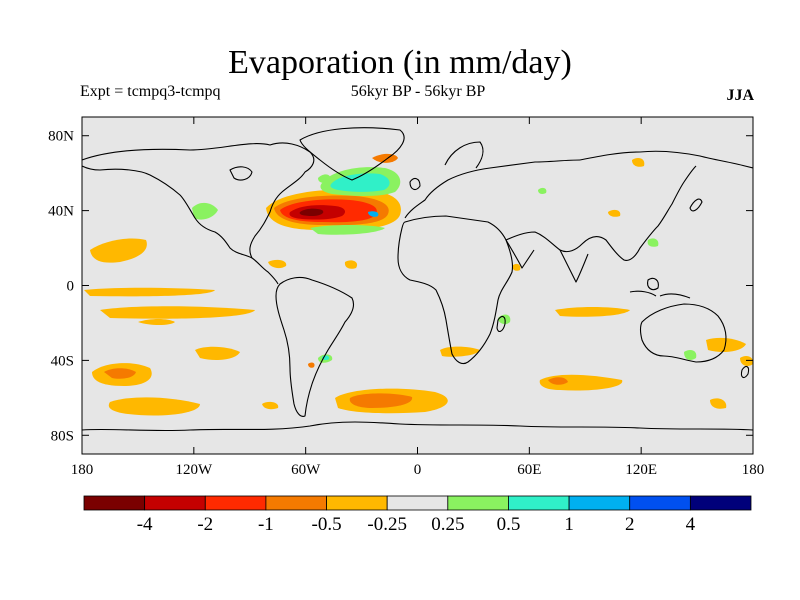 The image size is (800, 600). I want to click on coast-australia, so click(683, 333).